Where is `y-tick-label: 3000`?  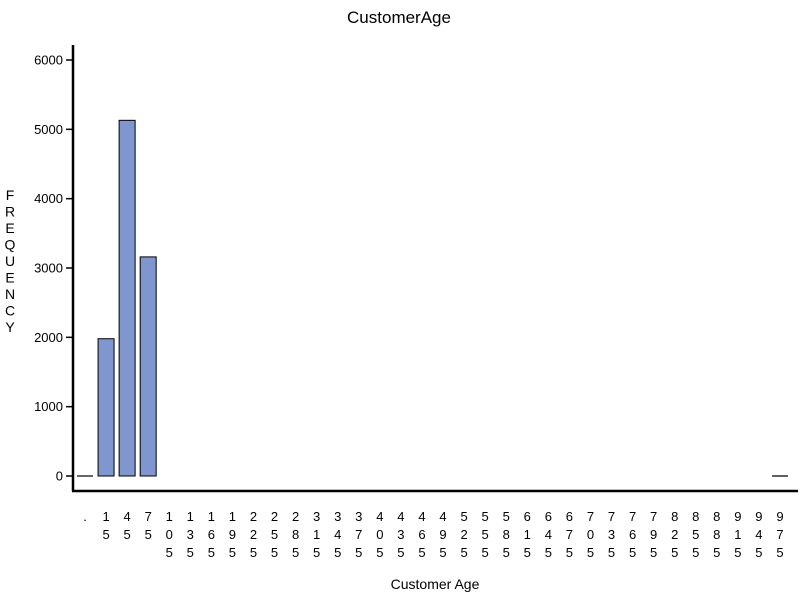 y-tick-label: 3000 is located at coordinates (48, 268).